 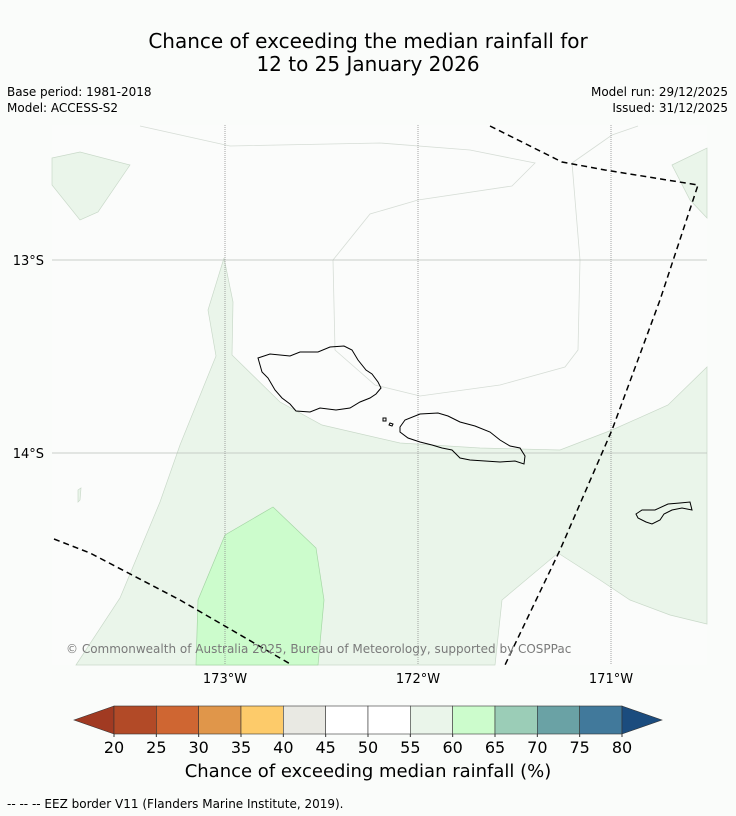 What do you see at coordinates (452, 747) in the screenshot?
I see `colorbar-tick-label: 60` at bounding box center [452, 747].